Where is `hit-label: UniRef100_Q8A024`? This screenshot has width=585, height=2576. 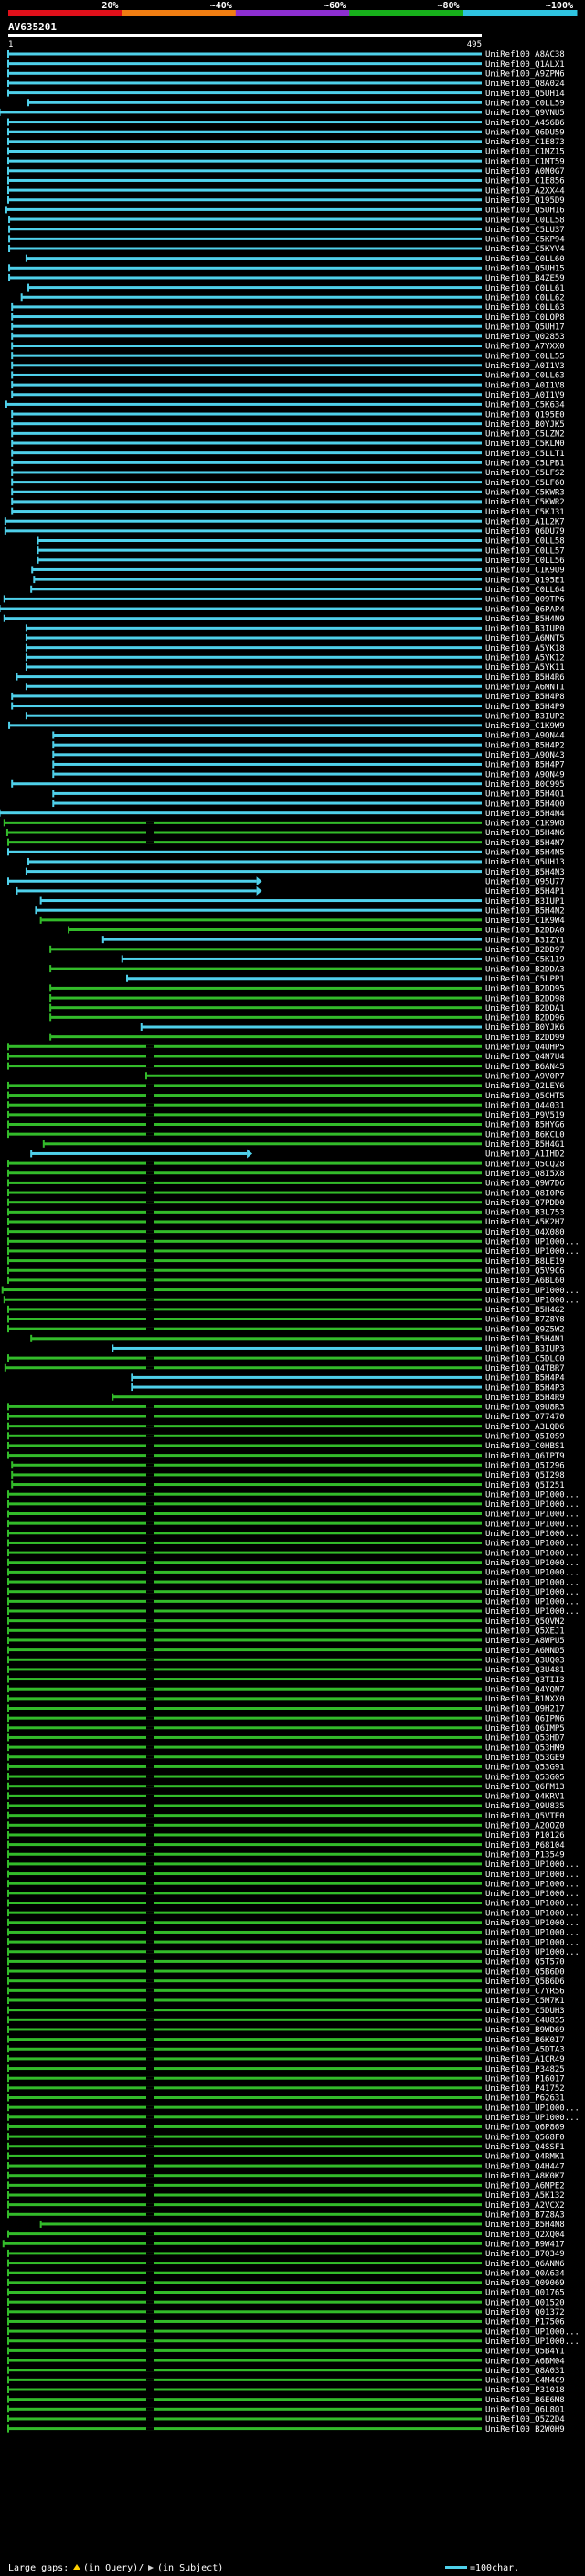 hit-label: UniRef100_Q8A024 is located at coordinates (525, 84).